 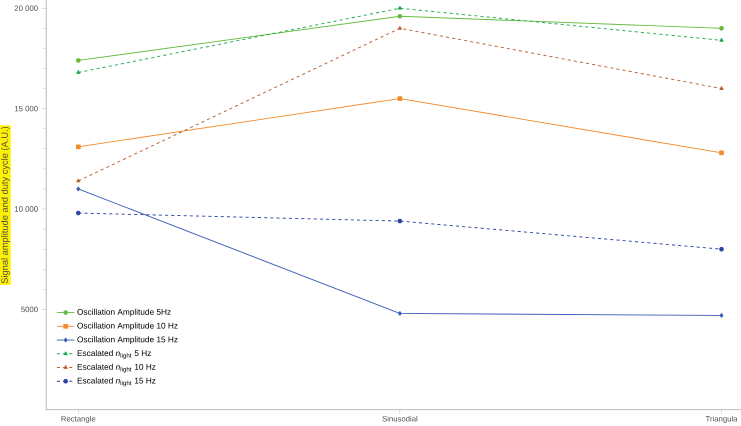 I want to click on legend-label: Oscillation Amplitude 5Hz, so click(x=124, y=312).